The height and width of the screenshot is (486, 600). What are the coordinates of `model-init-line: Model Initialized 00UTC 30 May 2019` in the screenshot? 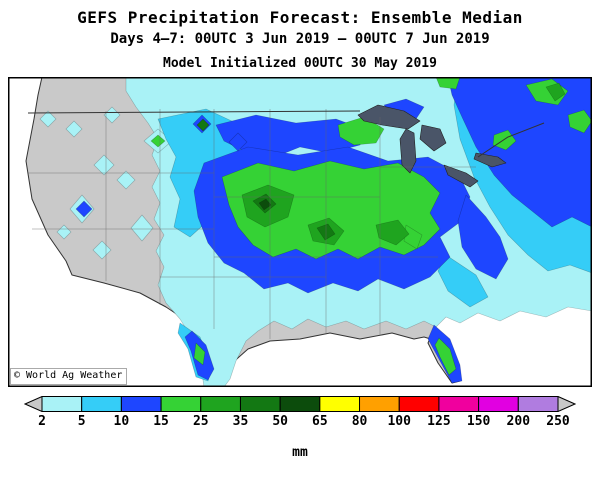 It's located at (300, 63).